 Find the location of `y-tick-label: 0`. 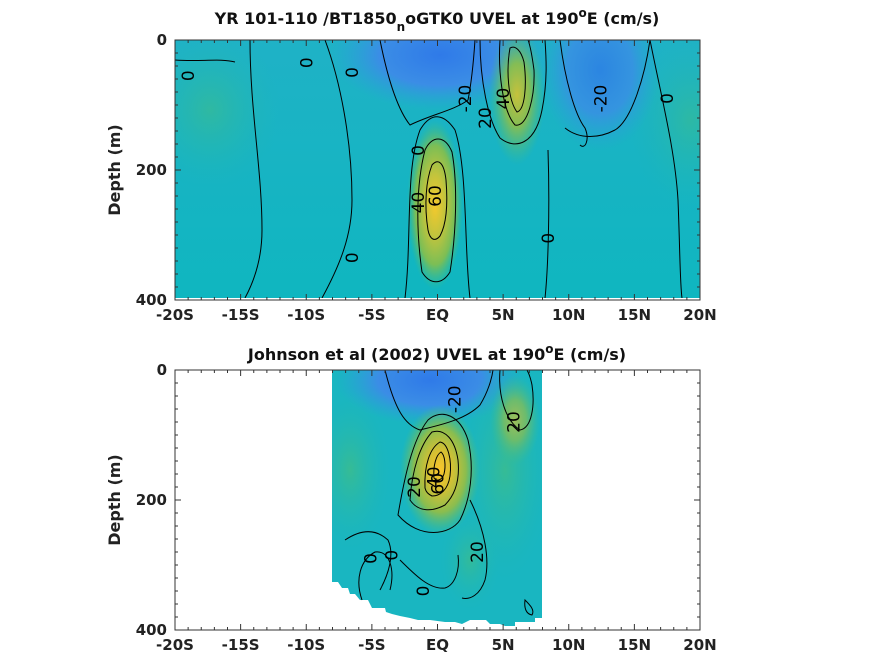

y-tick-label: 0 is located at coordinates (162, 370).